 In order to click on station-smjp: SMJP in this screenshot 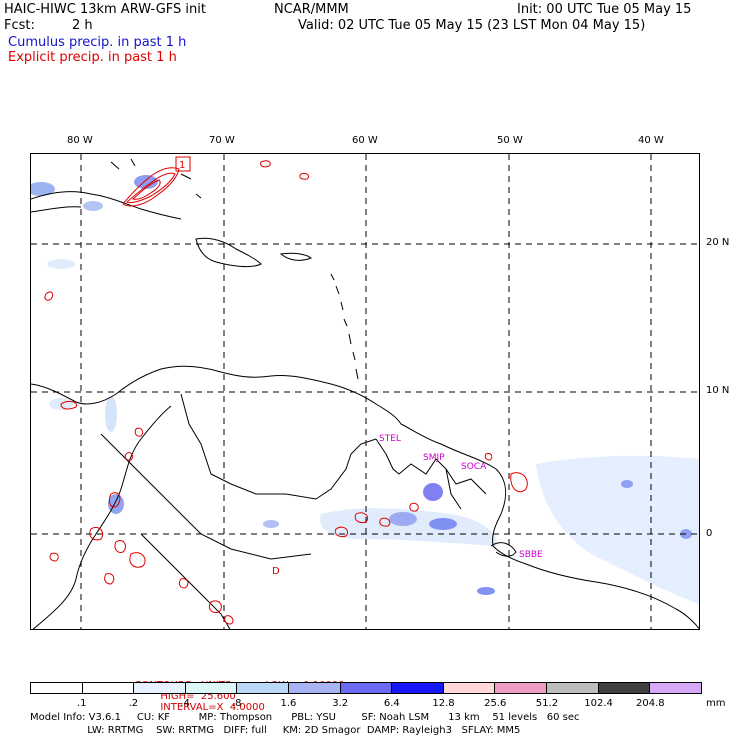, I will do `click(434, 458)`.